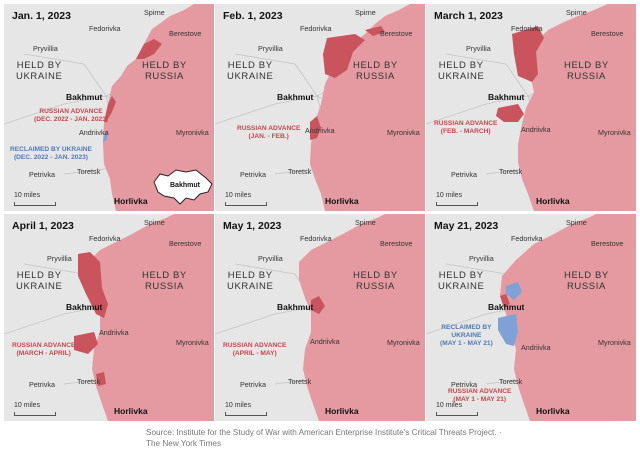 The height and width of the screenshot is (451, 640). Describe the element at coordinates (466, 226) in the screenshot. I see `panel-date: May 21, 2023` at that location.